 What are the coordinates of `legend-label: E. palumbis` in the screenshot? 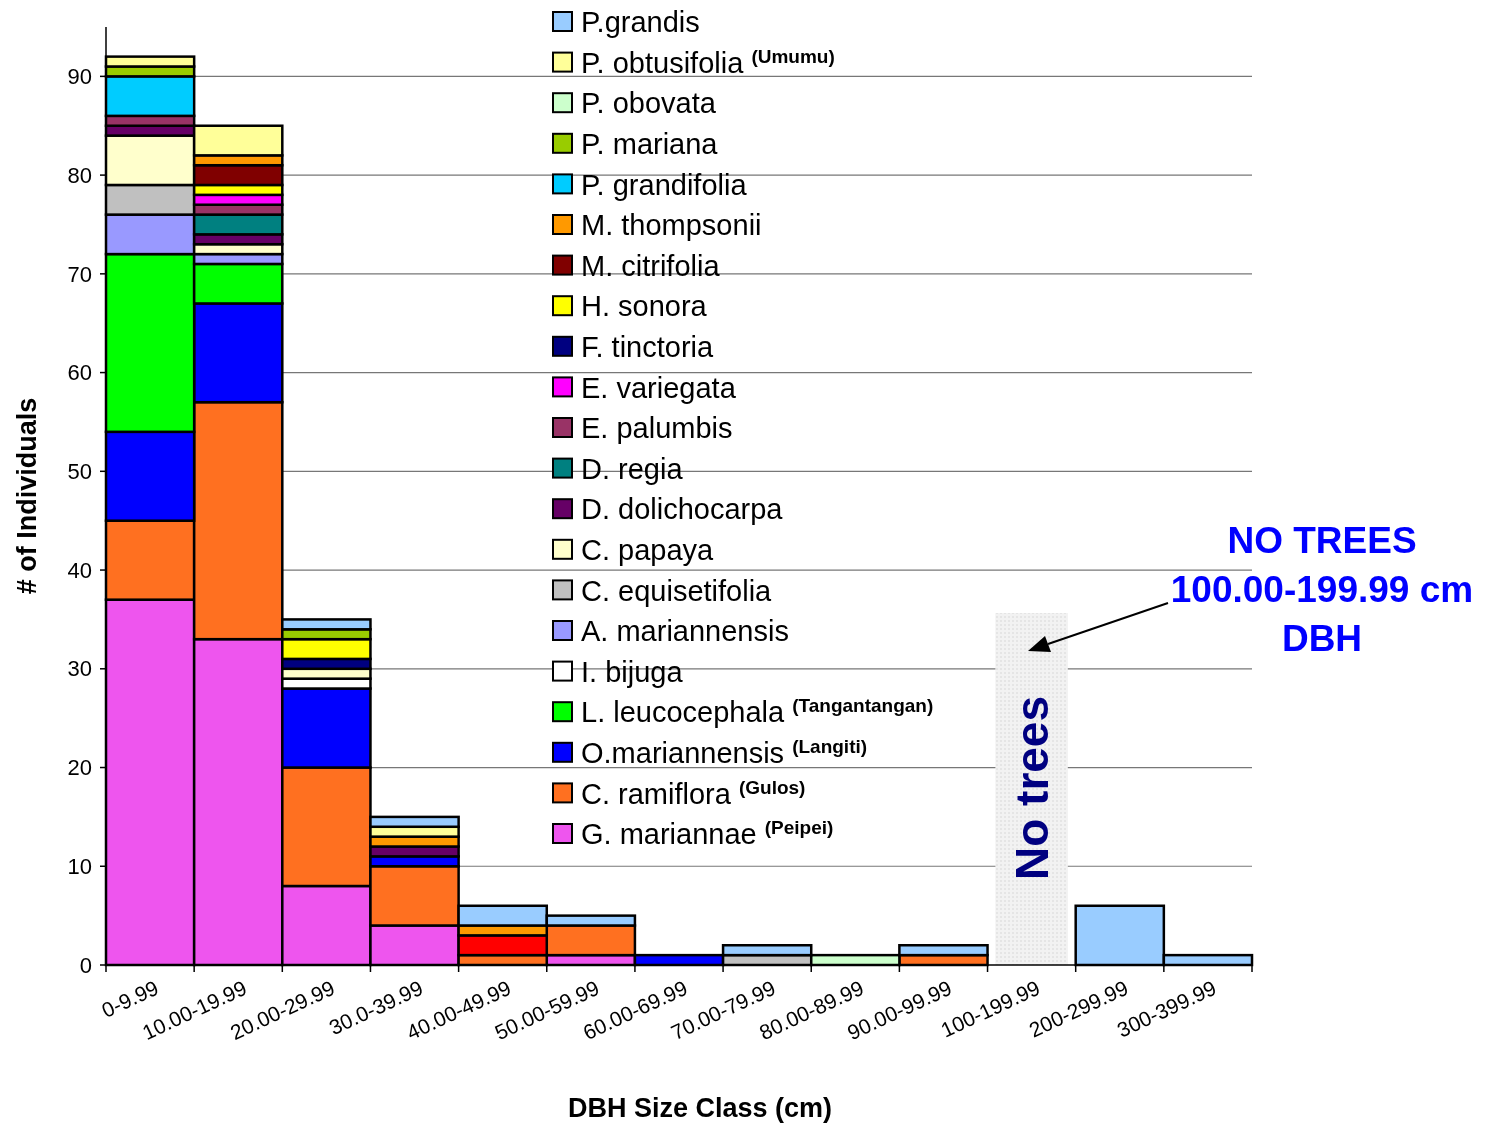 It's located at (657, 428).